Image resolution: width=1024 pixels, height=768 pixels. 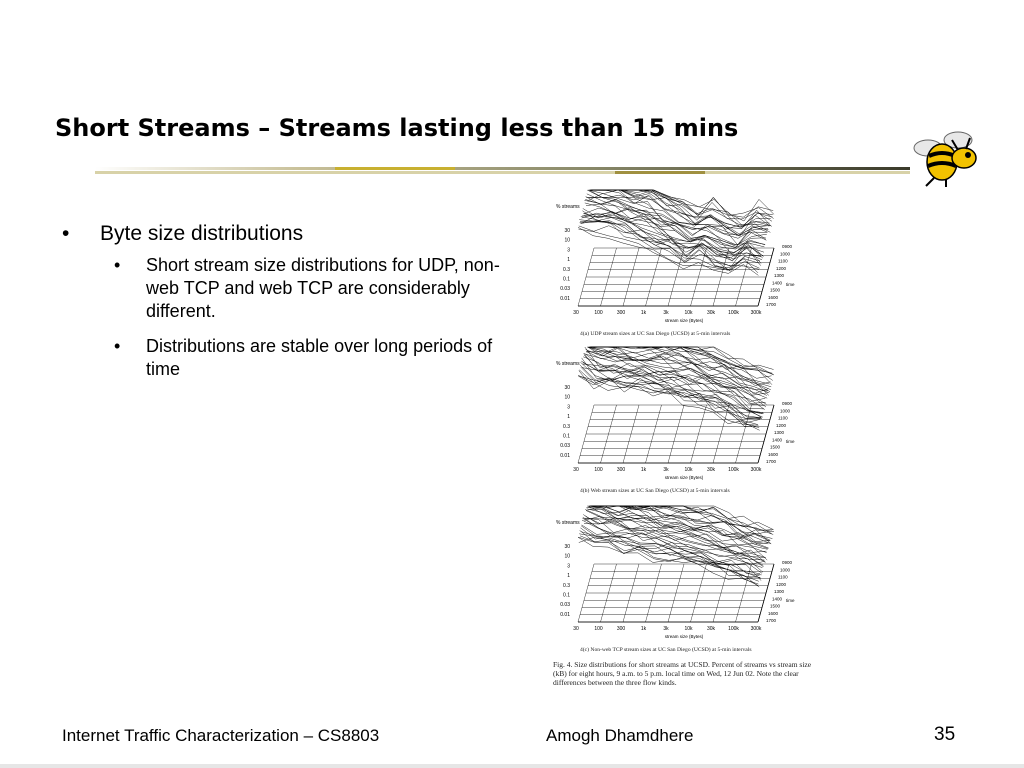 I want to click on x-axis-label: stream size (Bytes), so click(x=684, y=477).